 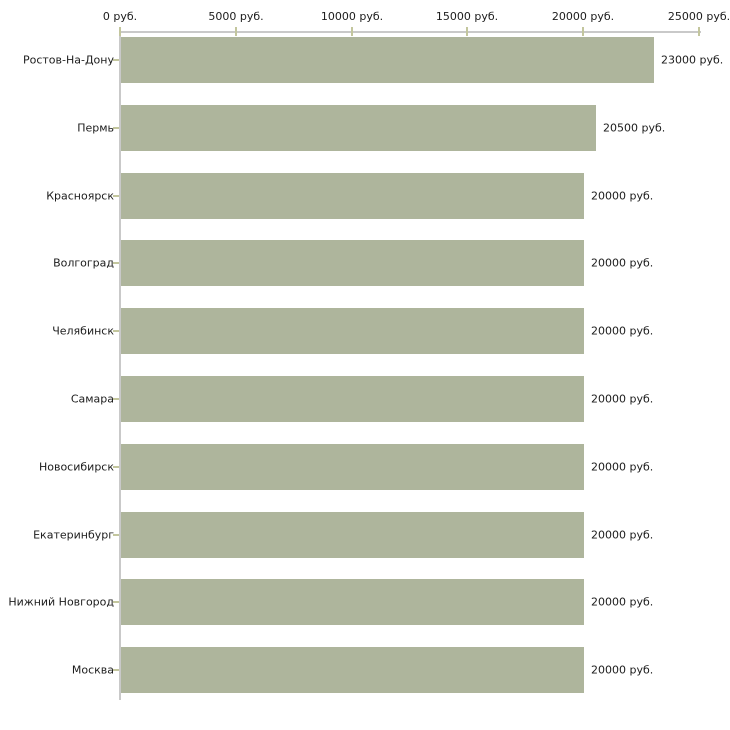 I want to click on category-label: Пермь, so click(x=95, y=128).